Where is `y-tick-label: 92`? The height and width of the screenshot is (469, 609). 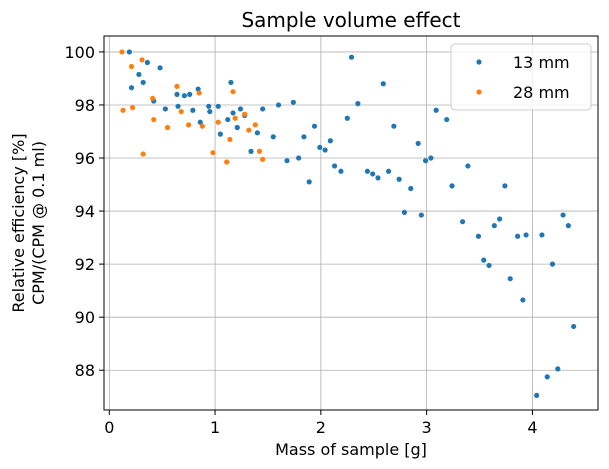
y-tick-label: 92 is located at coordinates (85, 264).